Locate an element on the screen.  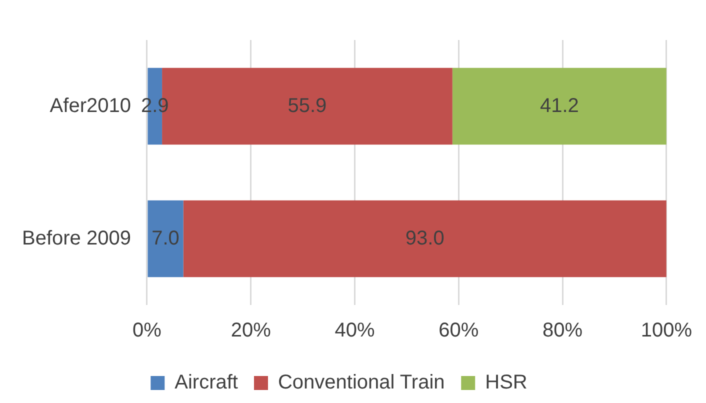
data-label: 7.0 is located at coordinates (166, 238).